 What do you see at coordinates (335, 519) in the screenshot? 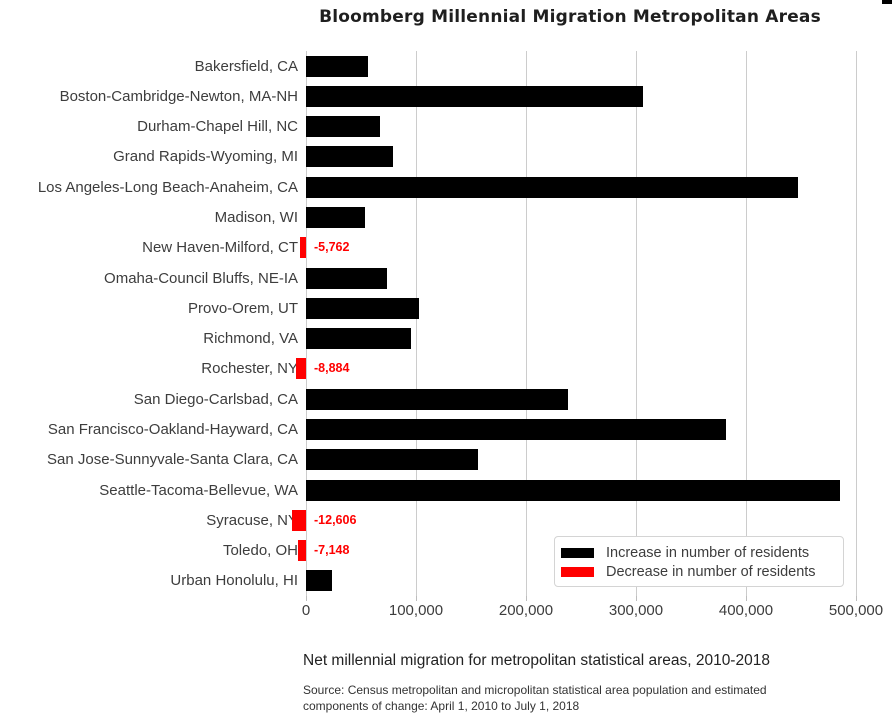
I see `bar-value-label: -12,606` at bounding box center [335, 519].